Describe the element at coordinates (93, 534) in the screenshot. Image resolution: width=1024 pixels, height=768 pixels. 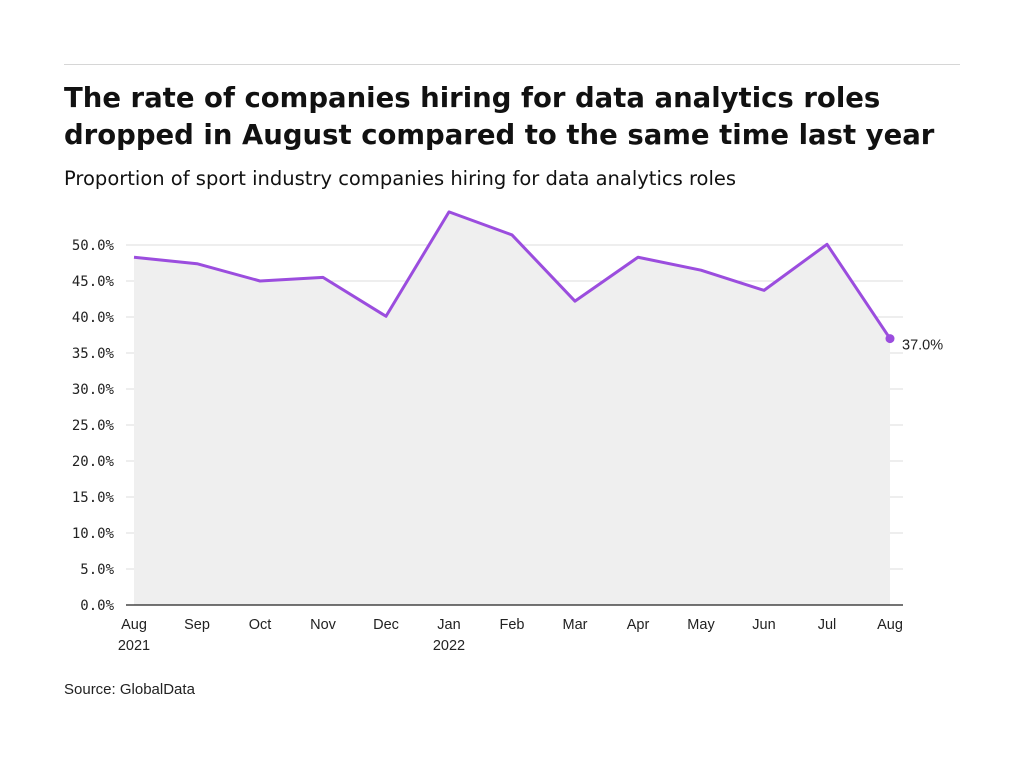
I see `y-tick-label: 10.0%` at that location.